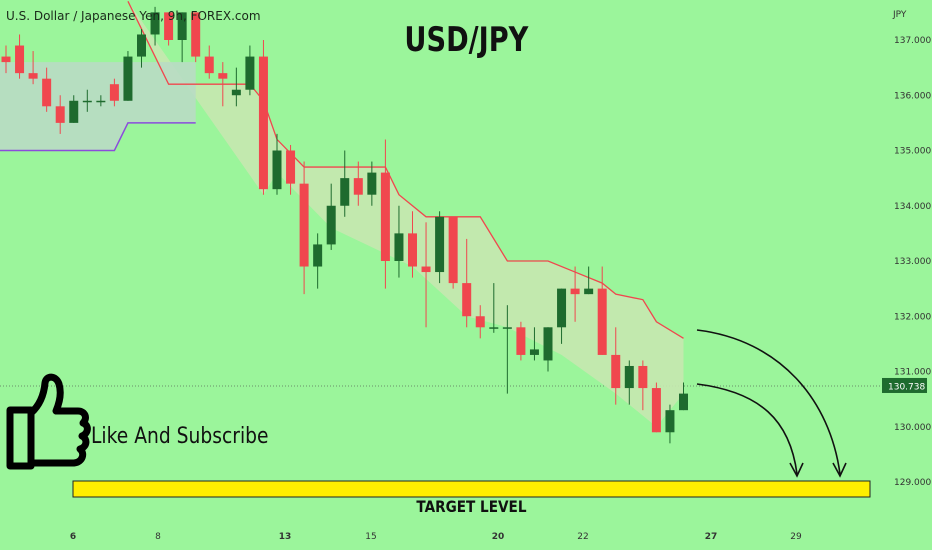  I want to click on time-tick-label: 22, so click(582, 537).